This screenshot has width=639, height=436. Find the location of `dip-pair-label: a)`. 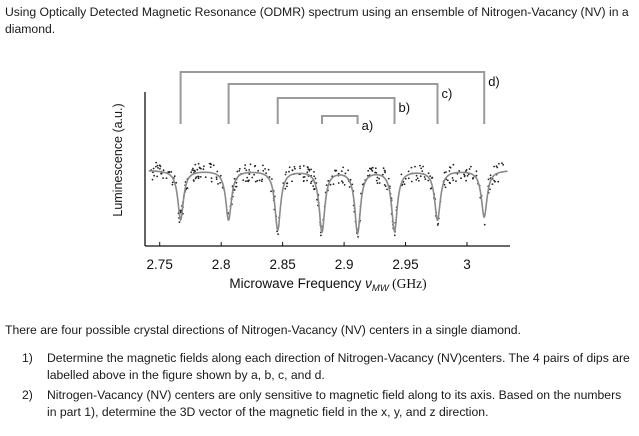

dip-pair-label: a) is located at coordinates (368, 125).